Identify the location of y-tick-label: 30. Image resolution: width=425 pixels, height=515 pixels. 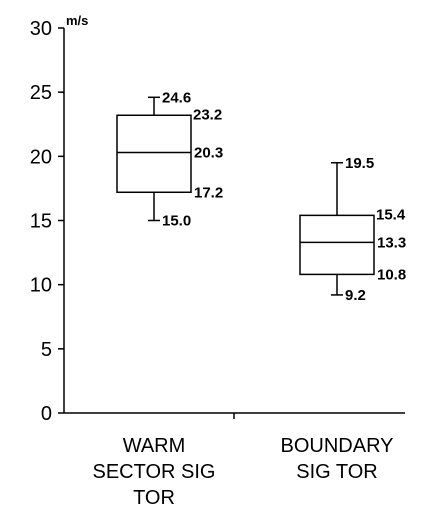
(41, 29).